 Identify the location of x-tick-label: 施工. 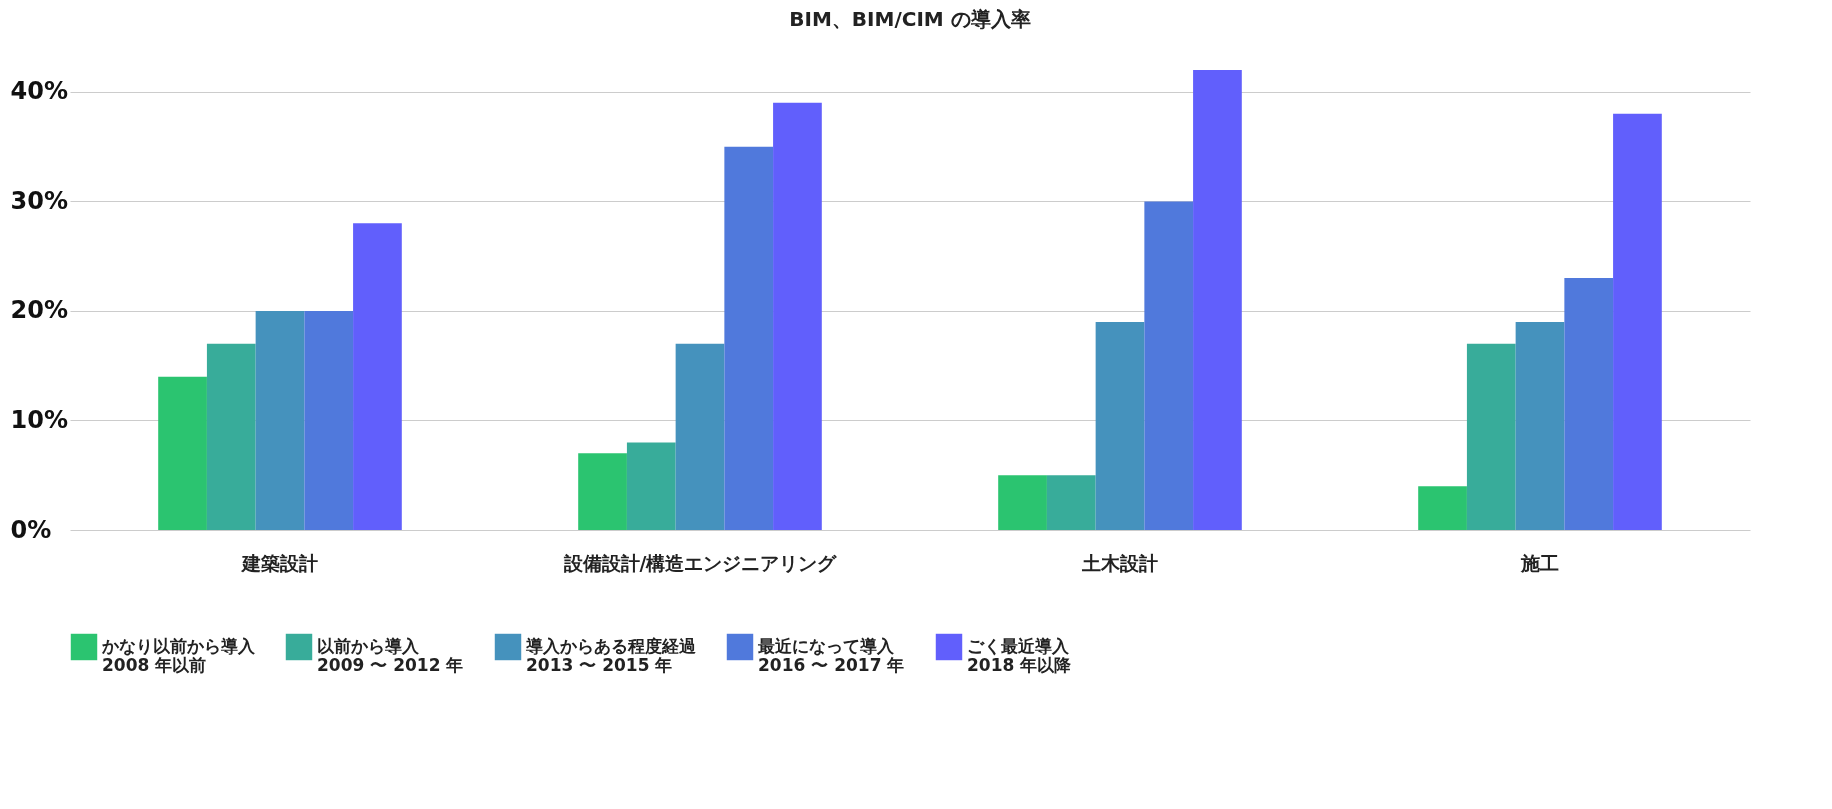
(1539, 562).